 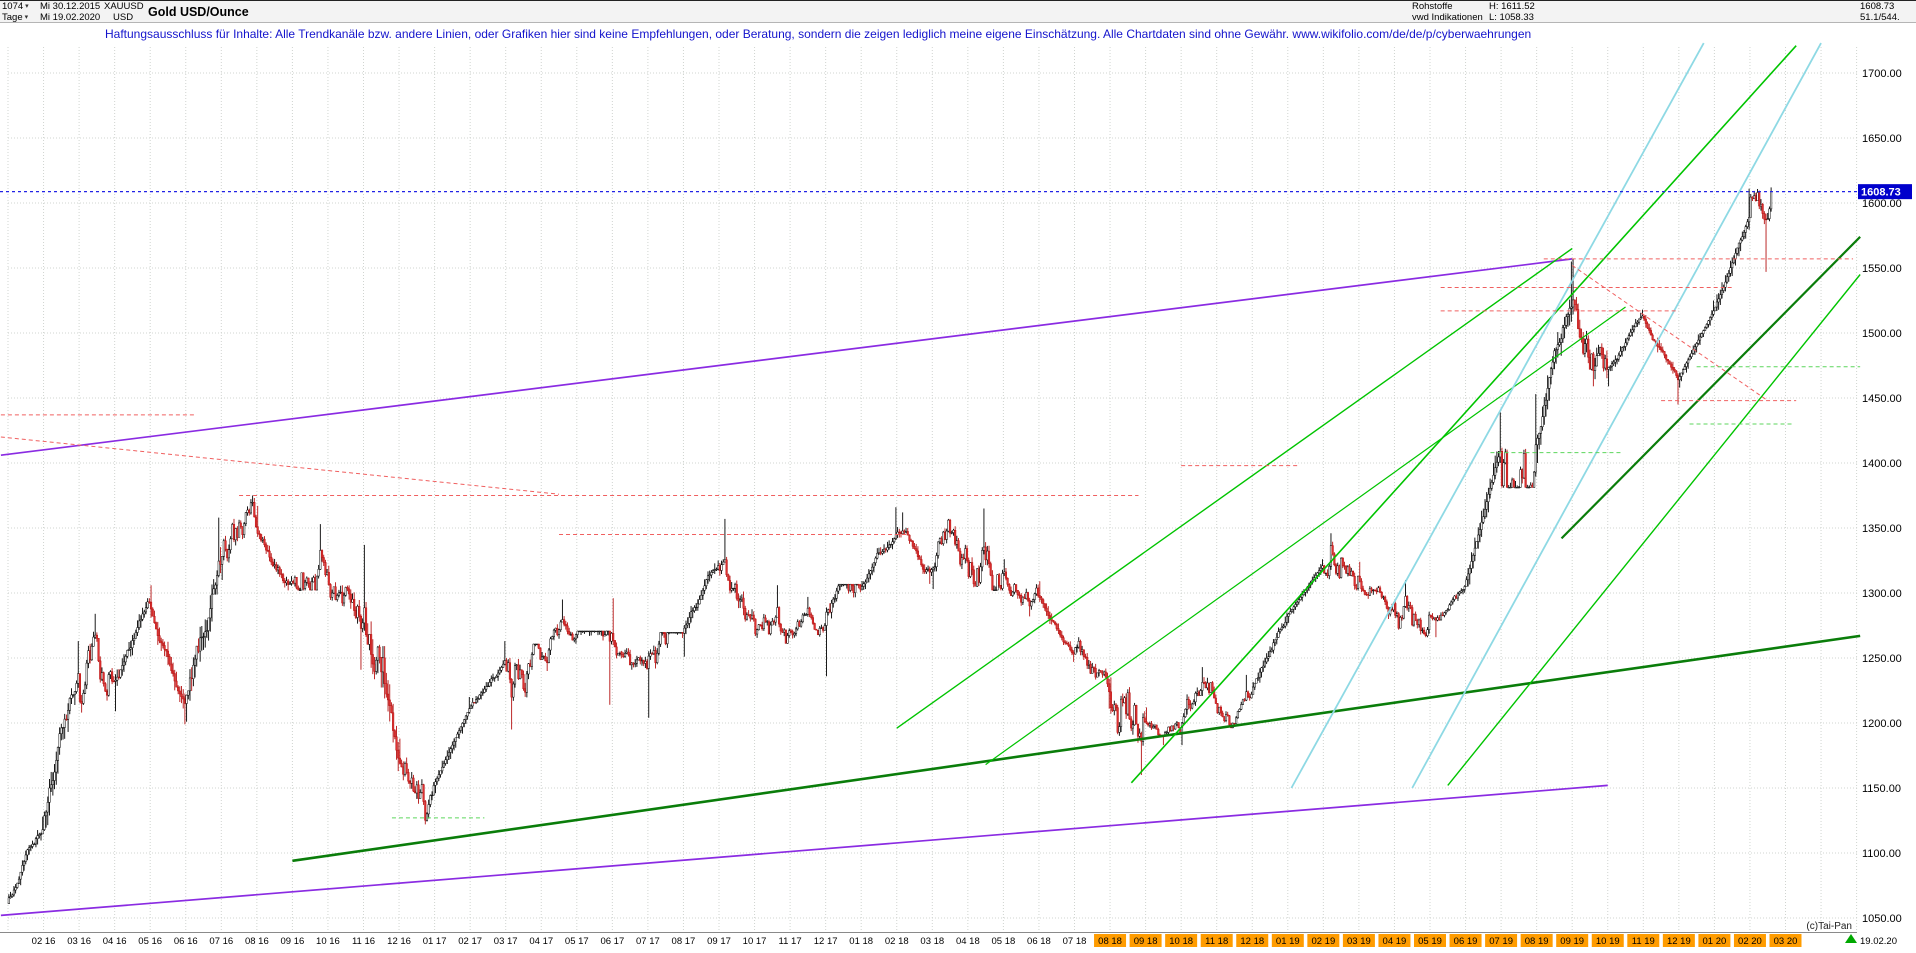 What do you see at coordinates (12, 17) in the screenshot?
I see `period-selector: Tage` at bounding box center [12, 17].